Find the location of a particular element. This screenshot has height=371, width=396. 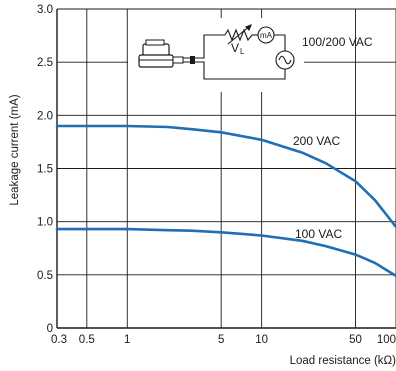

x-tick-label: 0.5 is located at coordinates (87, 340).